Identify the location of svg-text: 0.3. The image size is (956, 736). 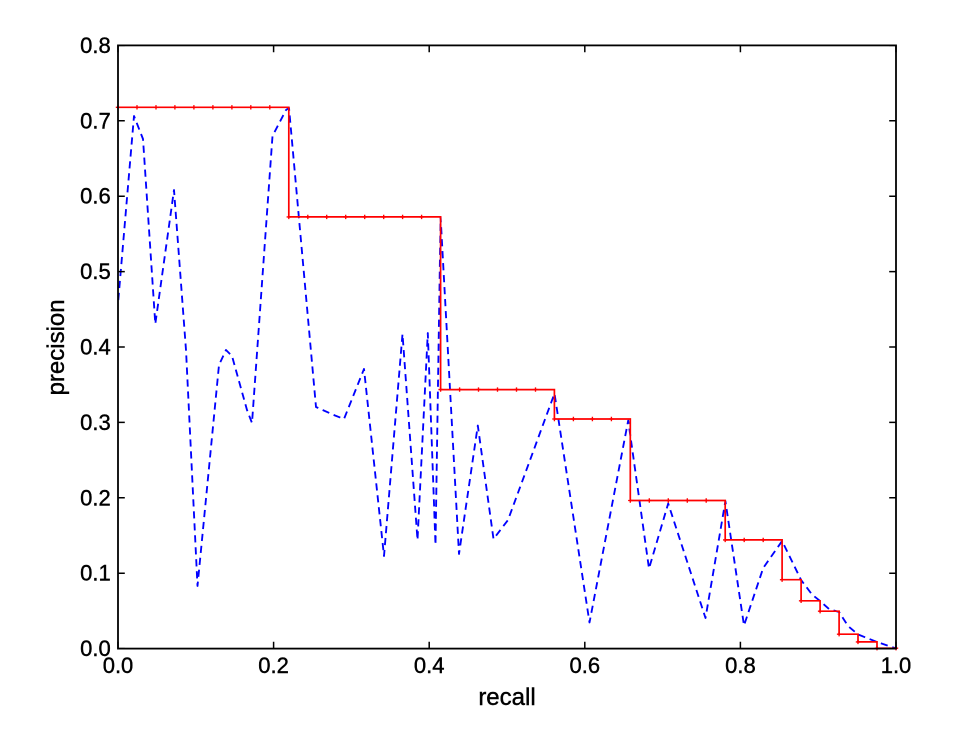
(95, 422).